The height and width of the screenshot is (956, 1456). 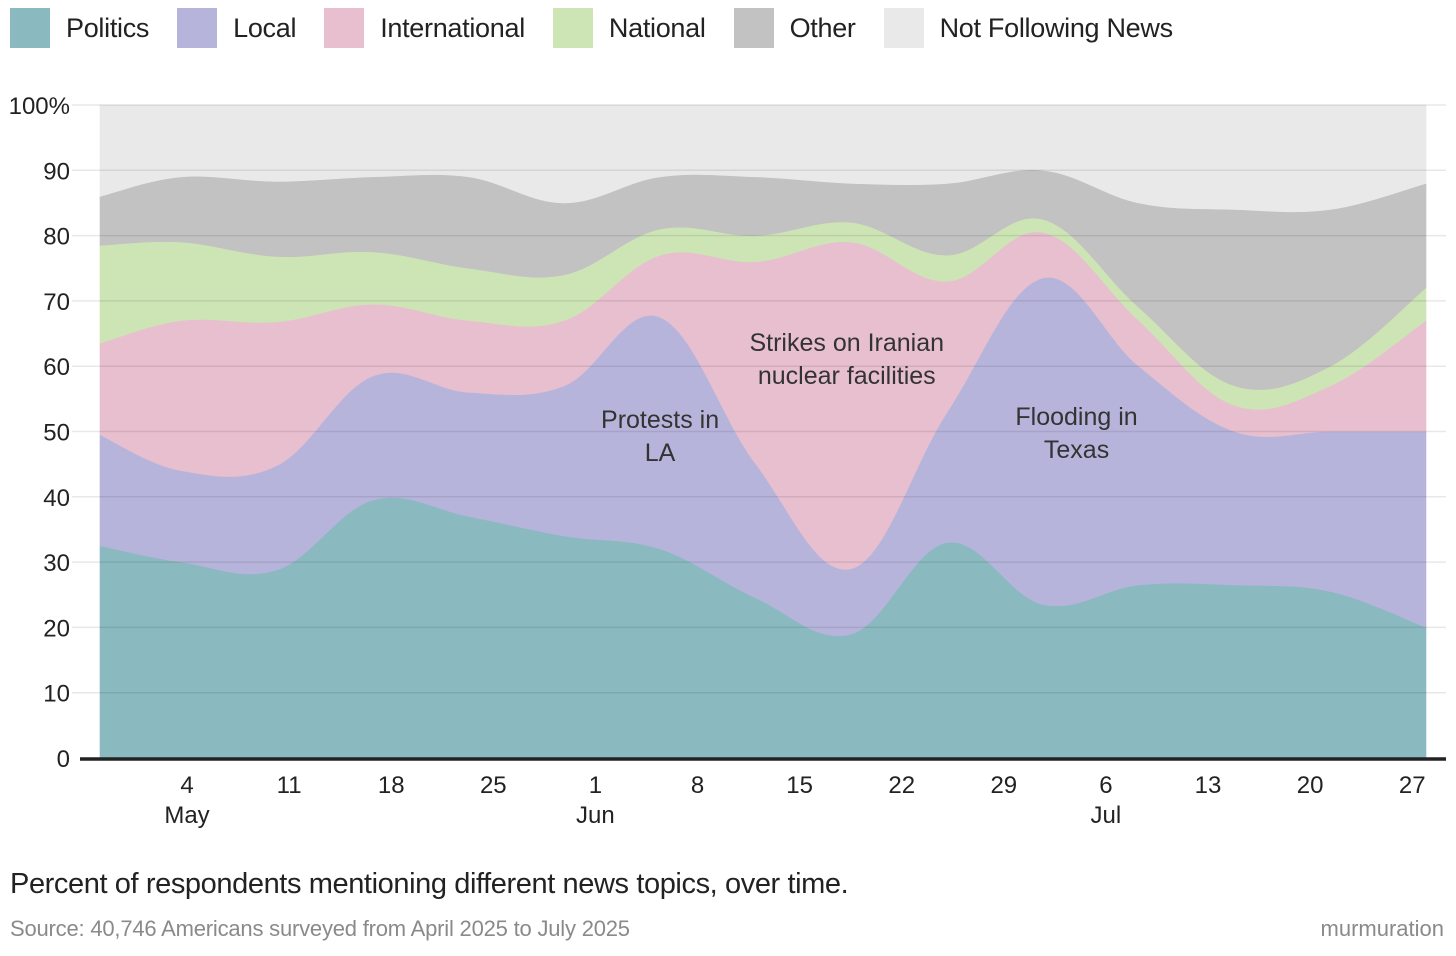 What do you see at coordinates (108, 27) in the screenshot?
I see `legend-label-politics: Politics` at bounding box center [108, 27].